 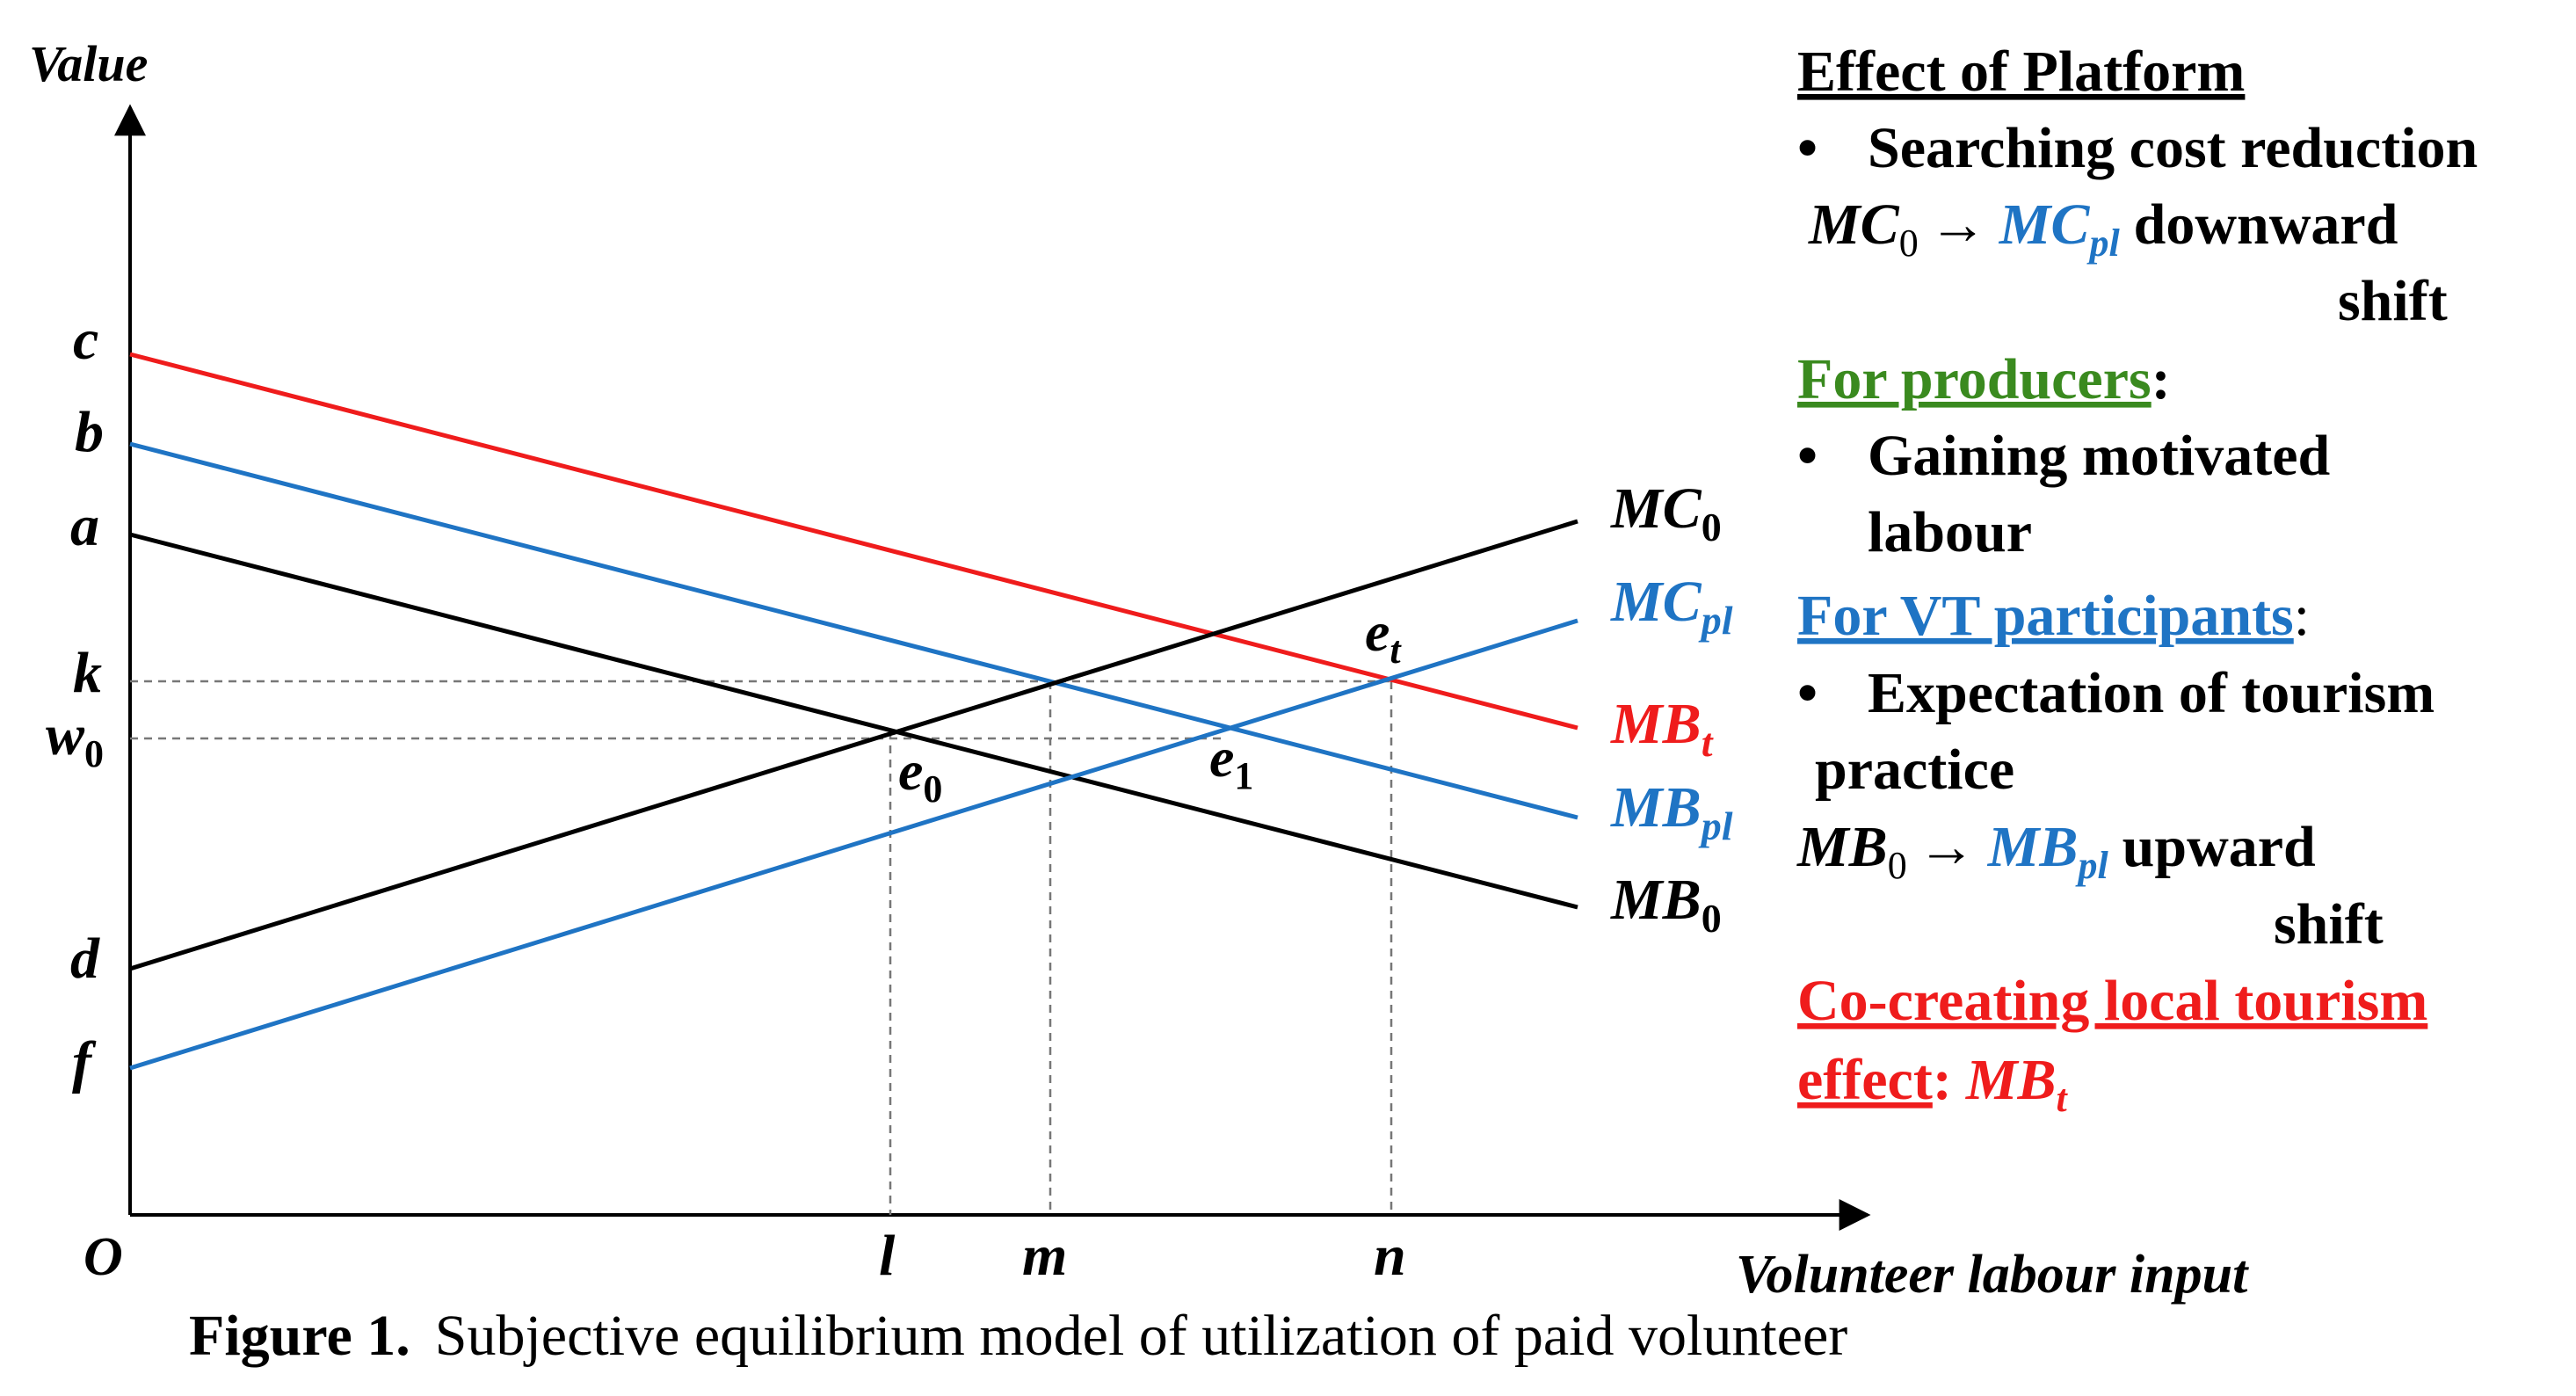 What do you see at coordinates (88, 63) in the screenshot?
I see `y-axis-title: Value` at bounding box center [88, 63].